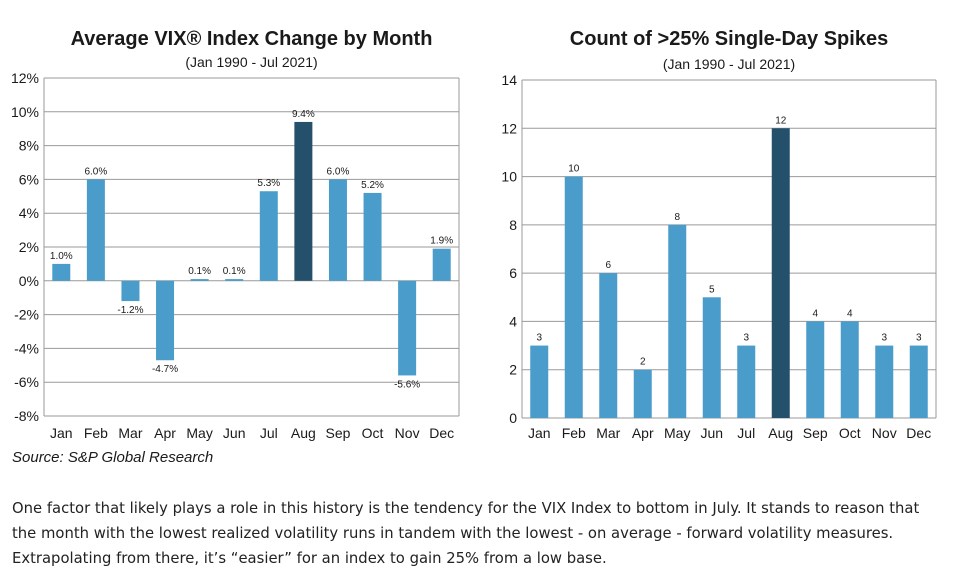  I want to click on y-tick-label: -8%, so click(26, 416).